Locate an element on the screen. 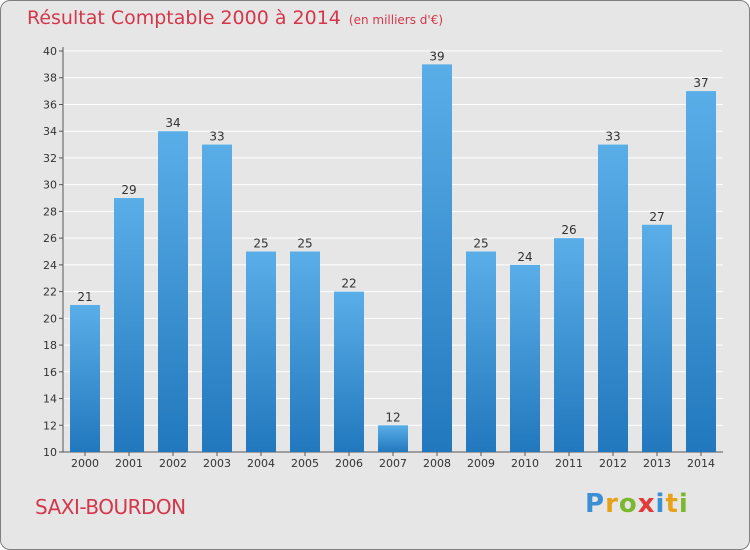 The height and width of the screenshot is (550, 750). y-tick-labels: 10 12 14 16 18 20 22 24 26 28 30 32 34 36 38 40 is located at coordinates (50, 252).